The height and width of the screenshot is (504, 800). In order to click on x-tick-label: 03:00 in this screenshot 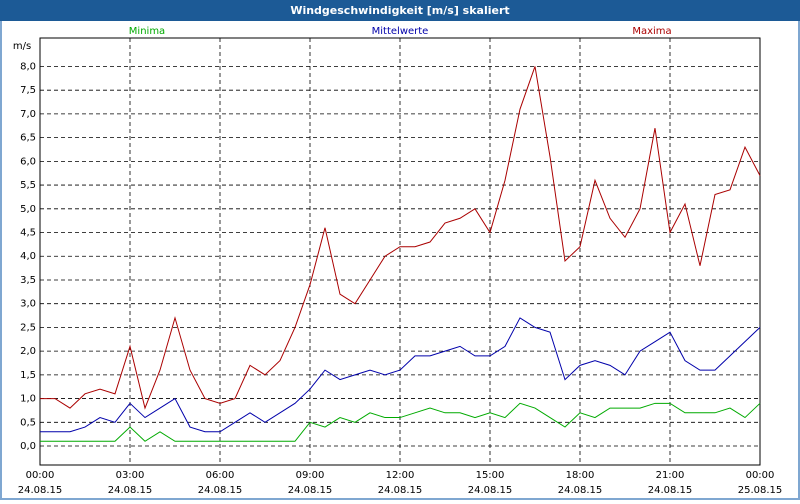, I will do `click(130, 475)`.